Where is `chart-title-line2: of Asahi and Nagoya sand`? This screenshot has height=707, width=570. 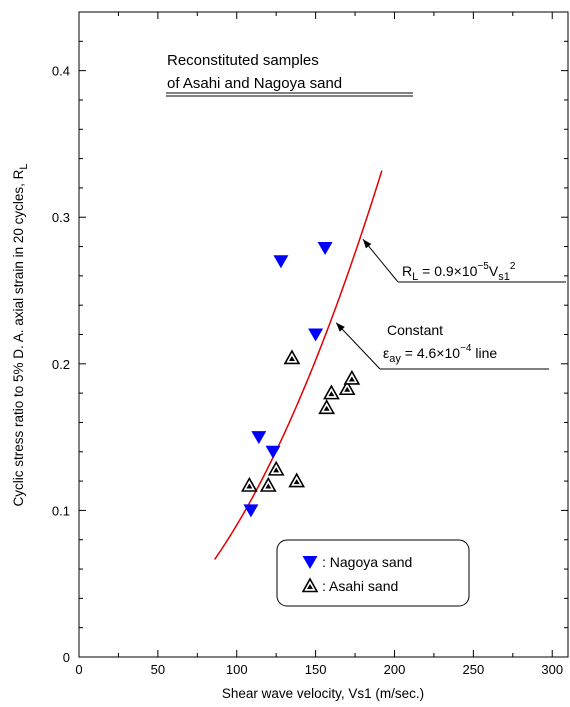
chart-title-line2: of Asahi and Nagoya sand is located at coordinates (254, 83).